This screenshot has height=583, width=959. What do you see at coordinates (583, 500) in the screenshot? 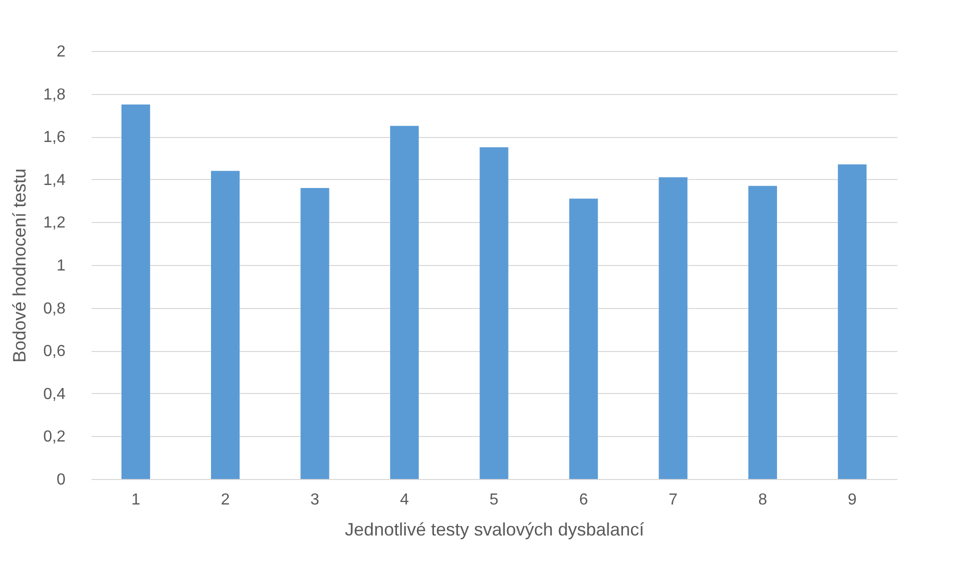
I see `x-tick-label: 6` at bounding box center [583, 500].